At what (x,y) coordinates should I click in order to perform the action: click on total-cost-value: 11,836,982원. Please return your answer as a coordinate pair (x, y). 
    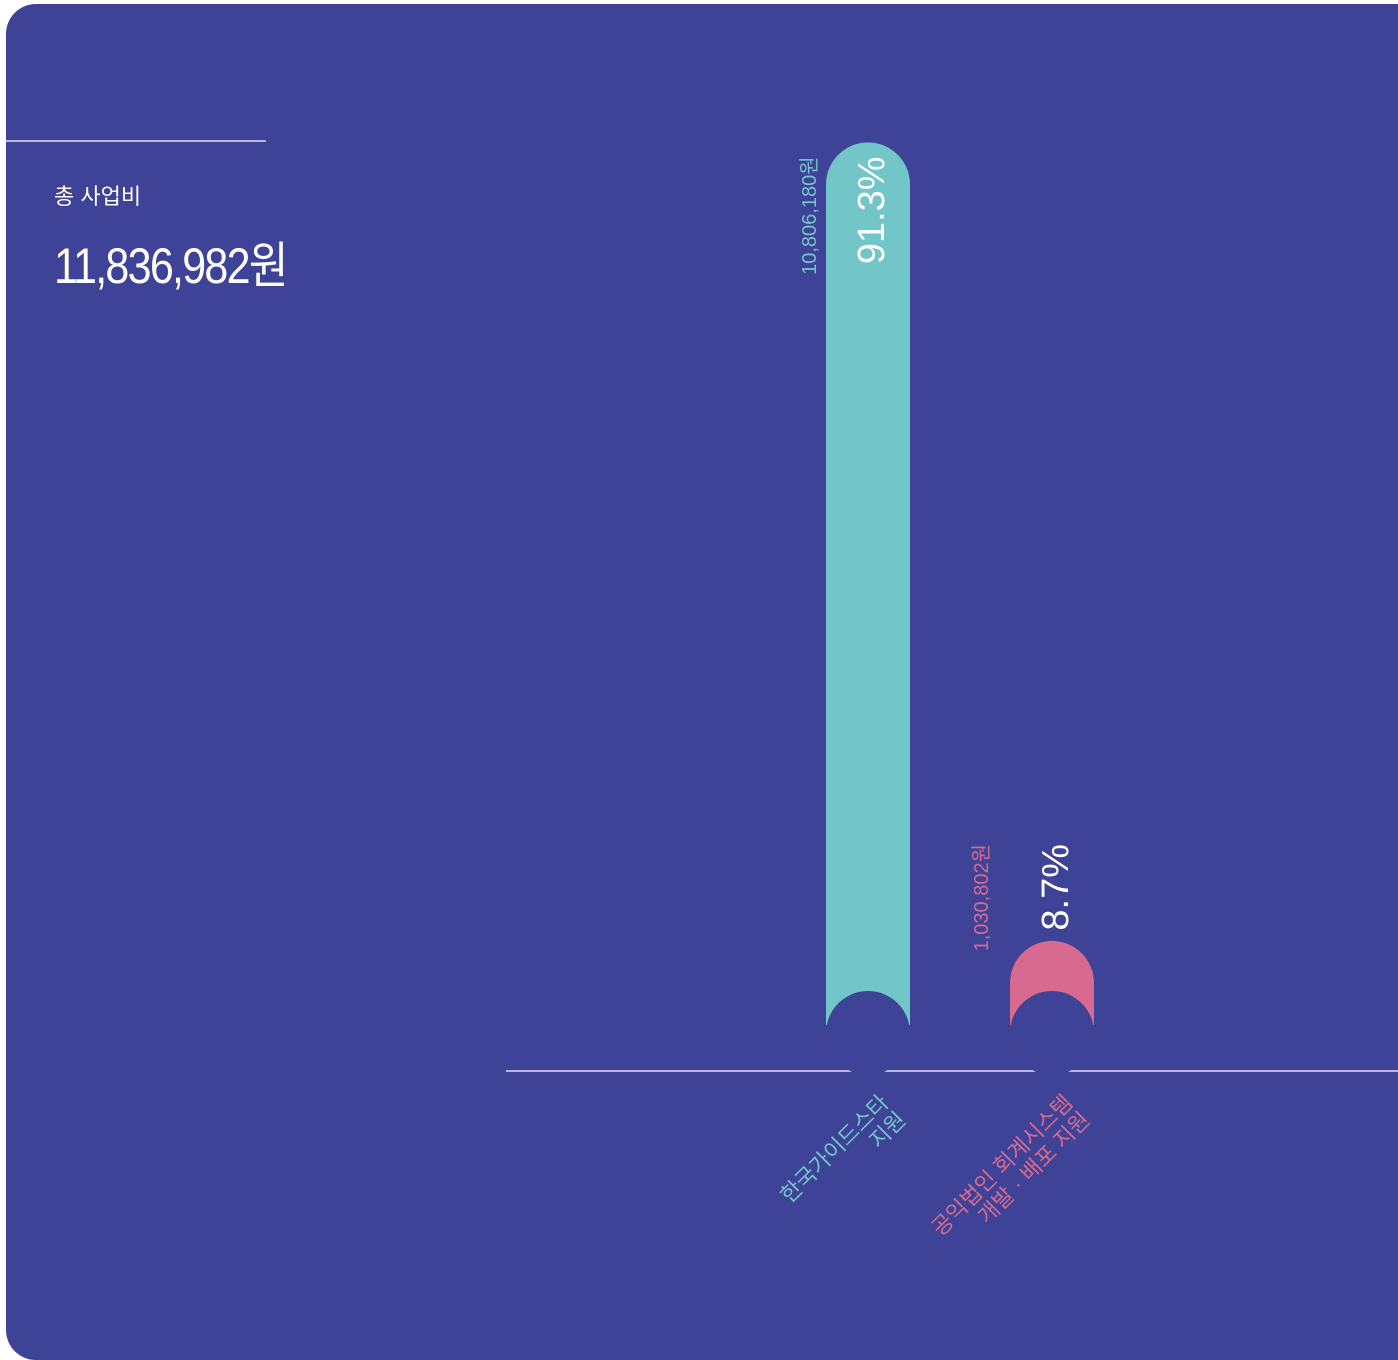
    Looking at the image, I should click on (171, 266).